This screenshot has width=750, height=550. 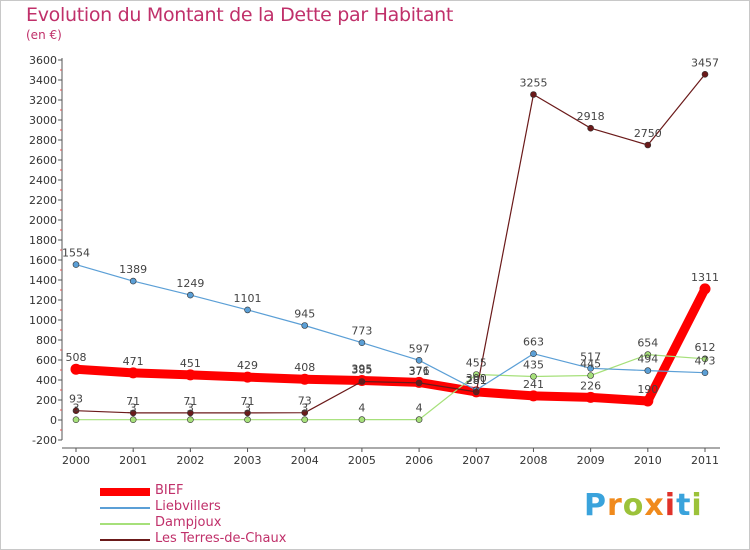 I want to click on data-label: 190, so click(x=647, y=389).